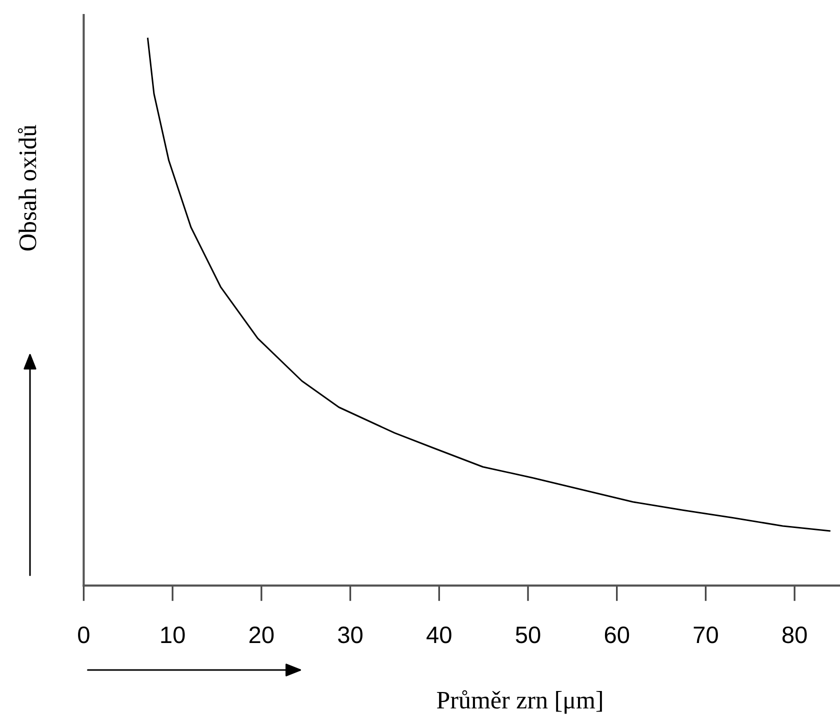 This screenshot has height=722, width=840. What do you see at coordinates (350, 635) in the screenshot?
I see `x-tick-label: 30` at bounding box center [350, 635].